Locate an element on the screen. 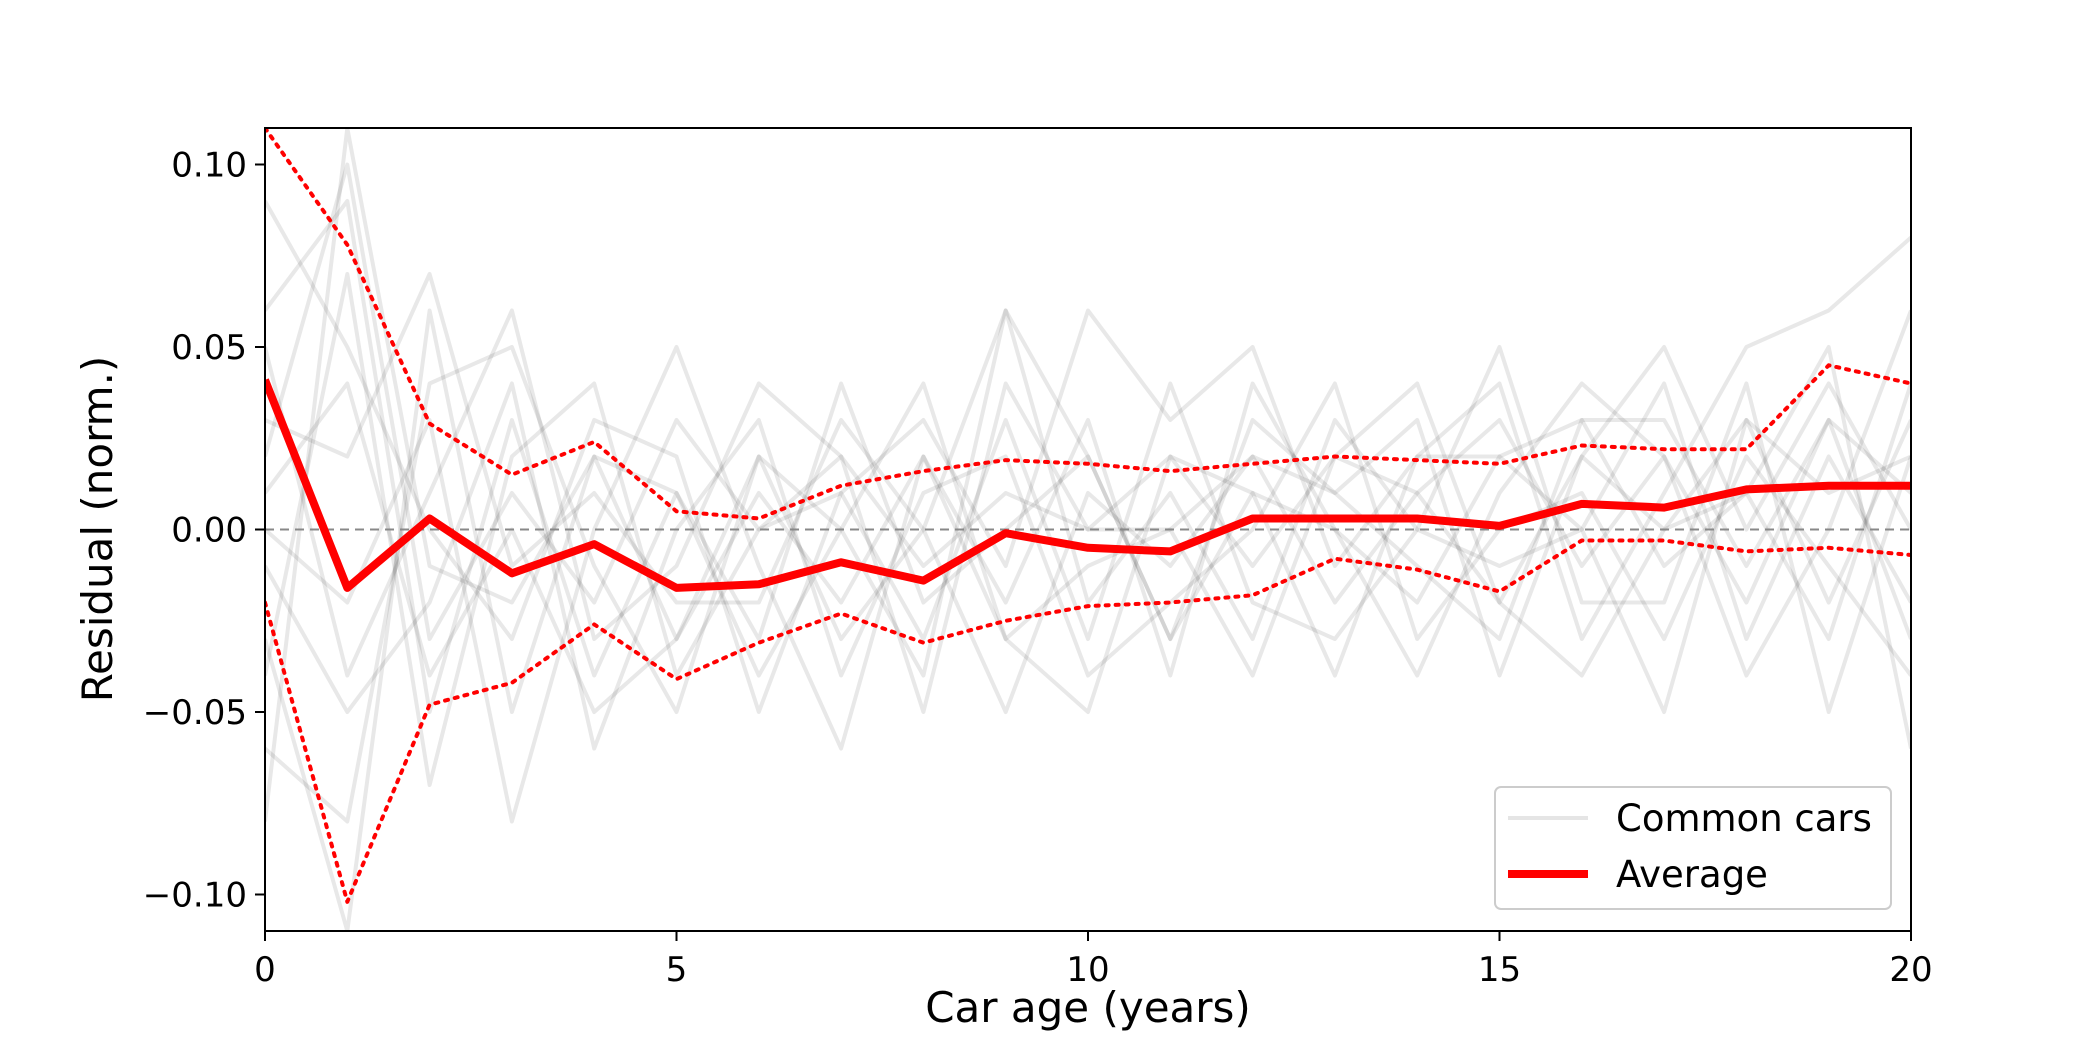 Image resolution: width=2100 pixels, height=1050 pixels. y-tick-label: 0.05 is located at coordinates (209, 348).